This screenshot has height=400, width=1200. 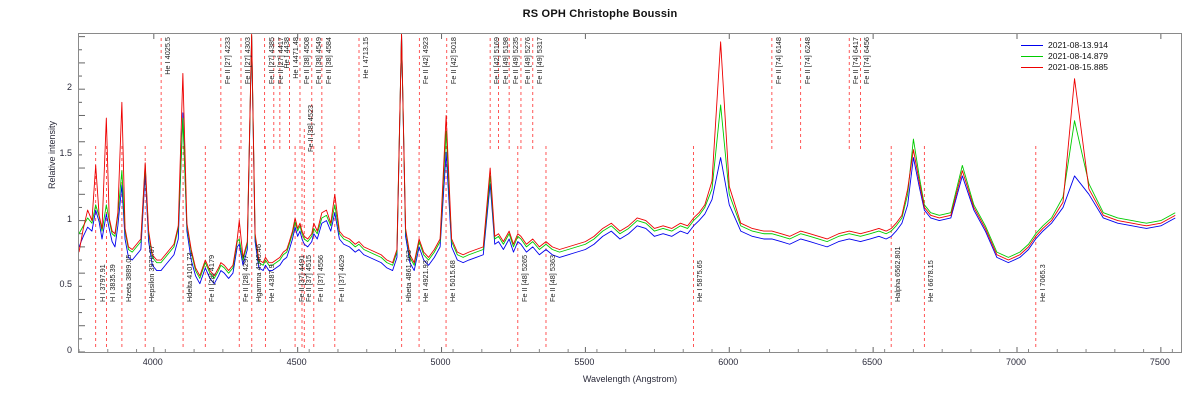 What do you see at coordinates (505, 61) in the screenshot?
I see `annotation-label: Fe II [49] 5198` at bounding box center [505, 61].